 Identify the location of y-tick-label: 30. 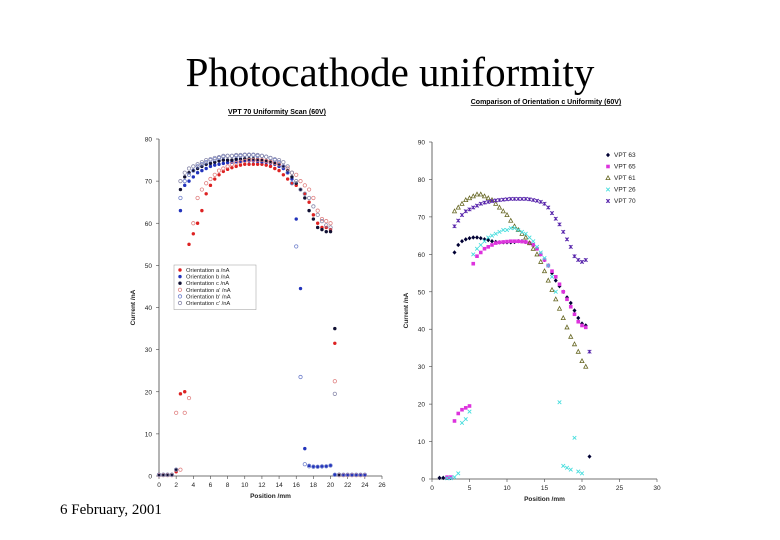
(422, 367).